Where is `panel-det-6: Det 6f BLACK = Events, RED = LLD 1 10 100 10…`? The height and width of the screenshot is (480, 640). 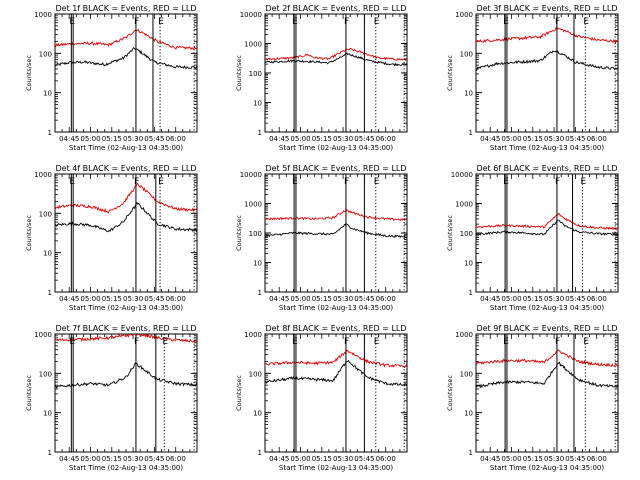 panel-det-6: Det 6f BLACK = Events, RED = LLD 1 10 100 10… is located at coordinates (532, 238).